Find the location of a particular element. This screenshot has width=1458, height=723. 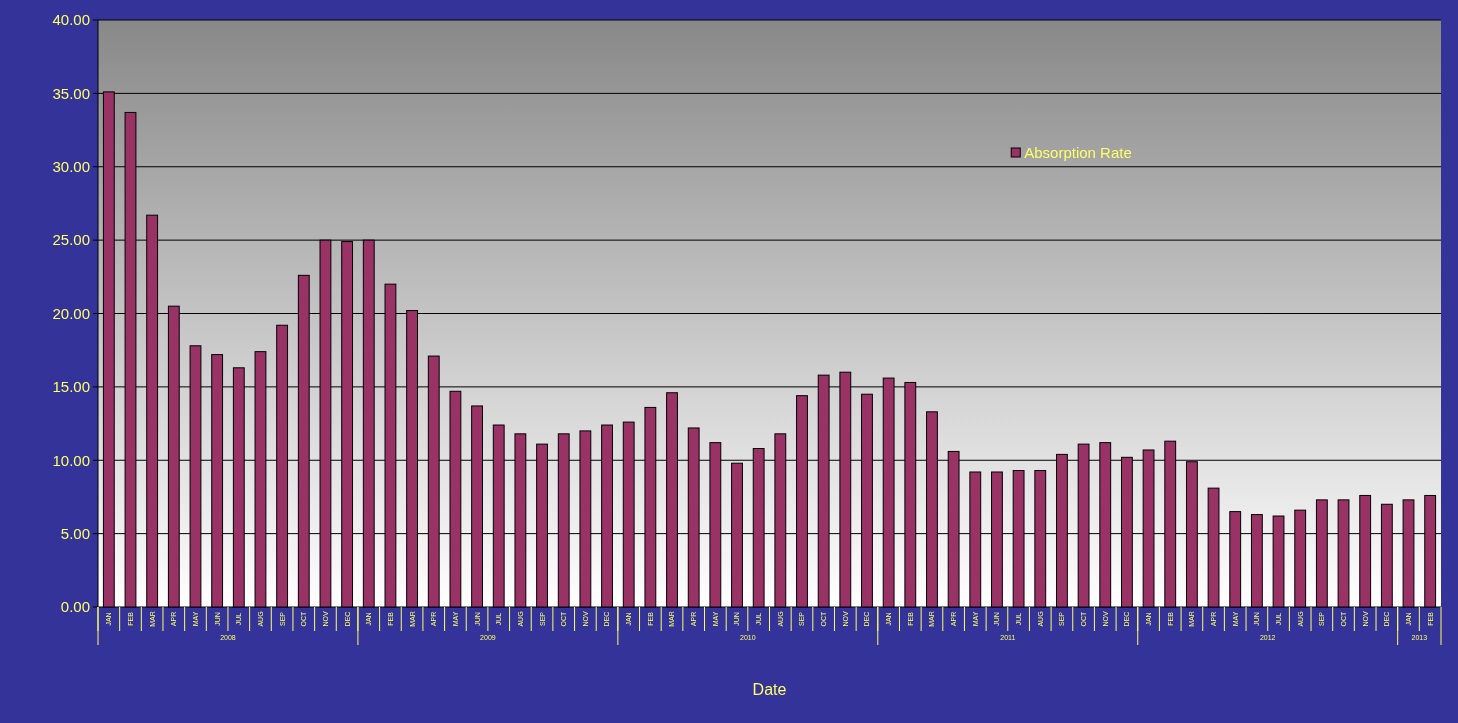

y-tick-label: 35.00 is located at coordinates (71, 93).